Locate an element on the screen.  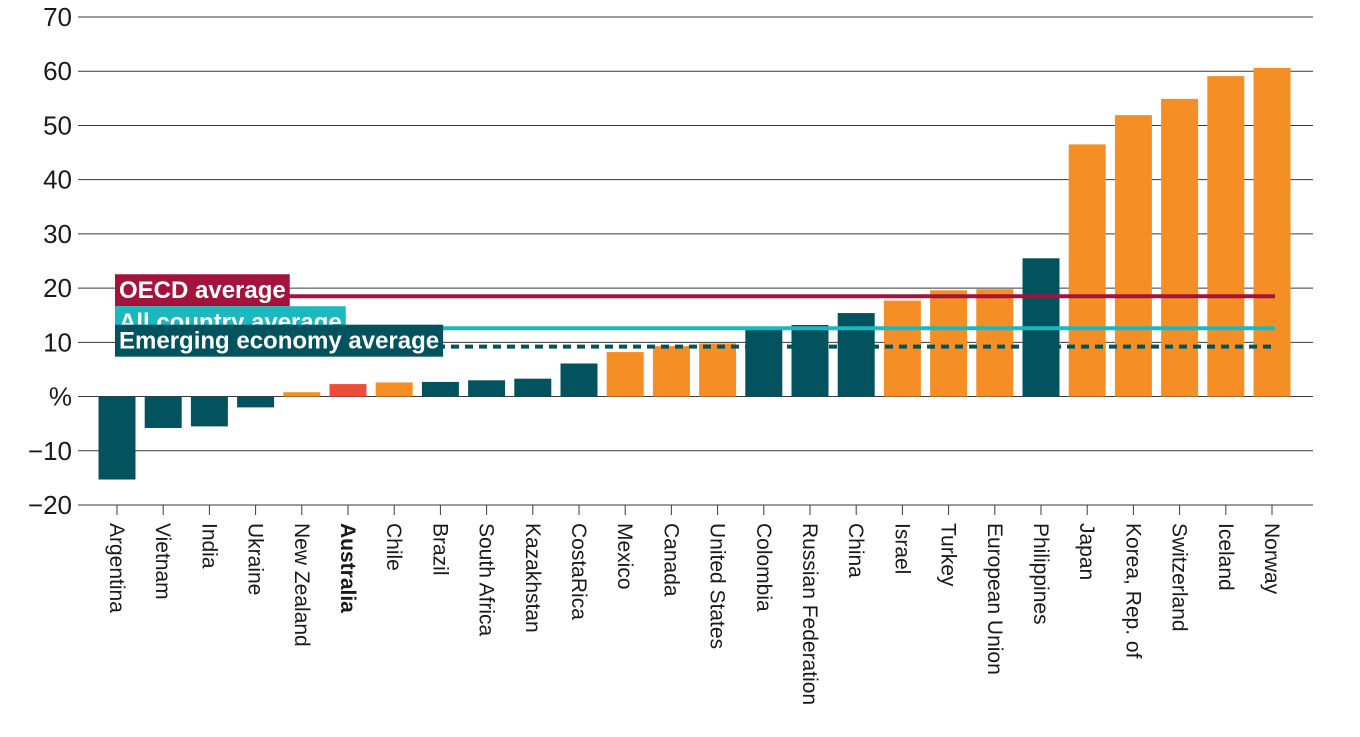
reference-label-text: OECD average is located at coordinates (202, 290).